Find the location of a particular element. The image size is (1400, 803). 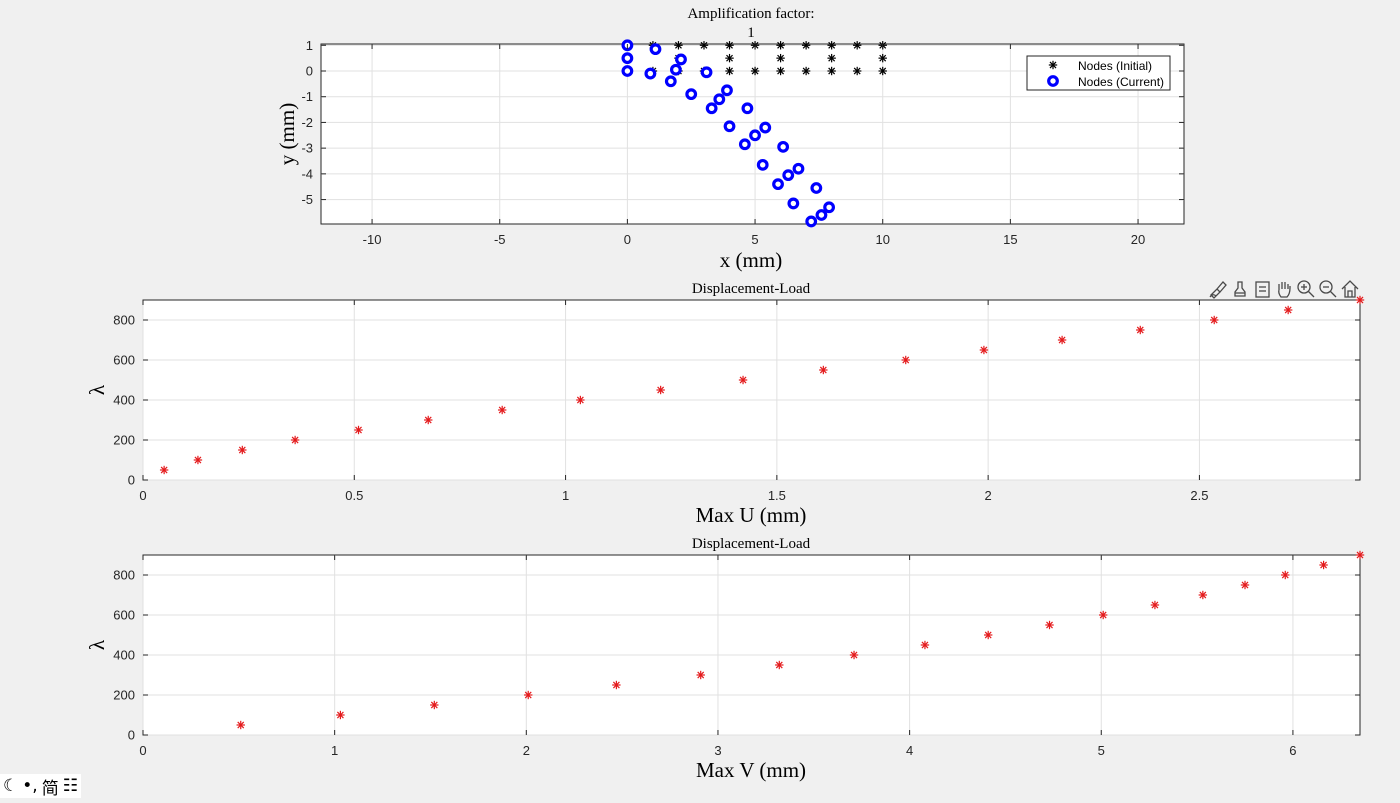

legend-entry-current: Nodes (Current) is located at coordinates (1121, 82).